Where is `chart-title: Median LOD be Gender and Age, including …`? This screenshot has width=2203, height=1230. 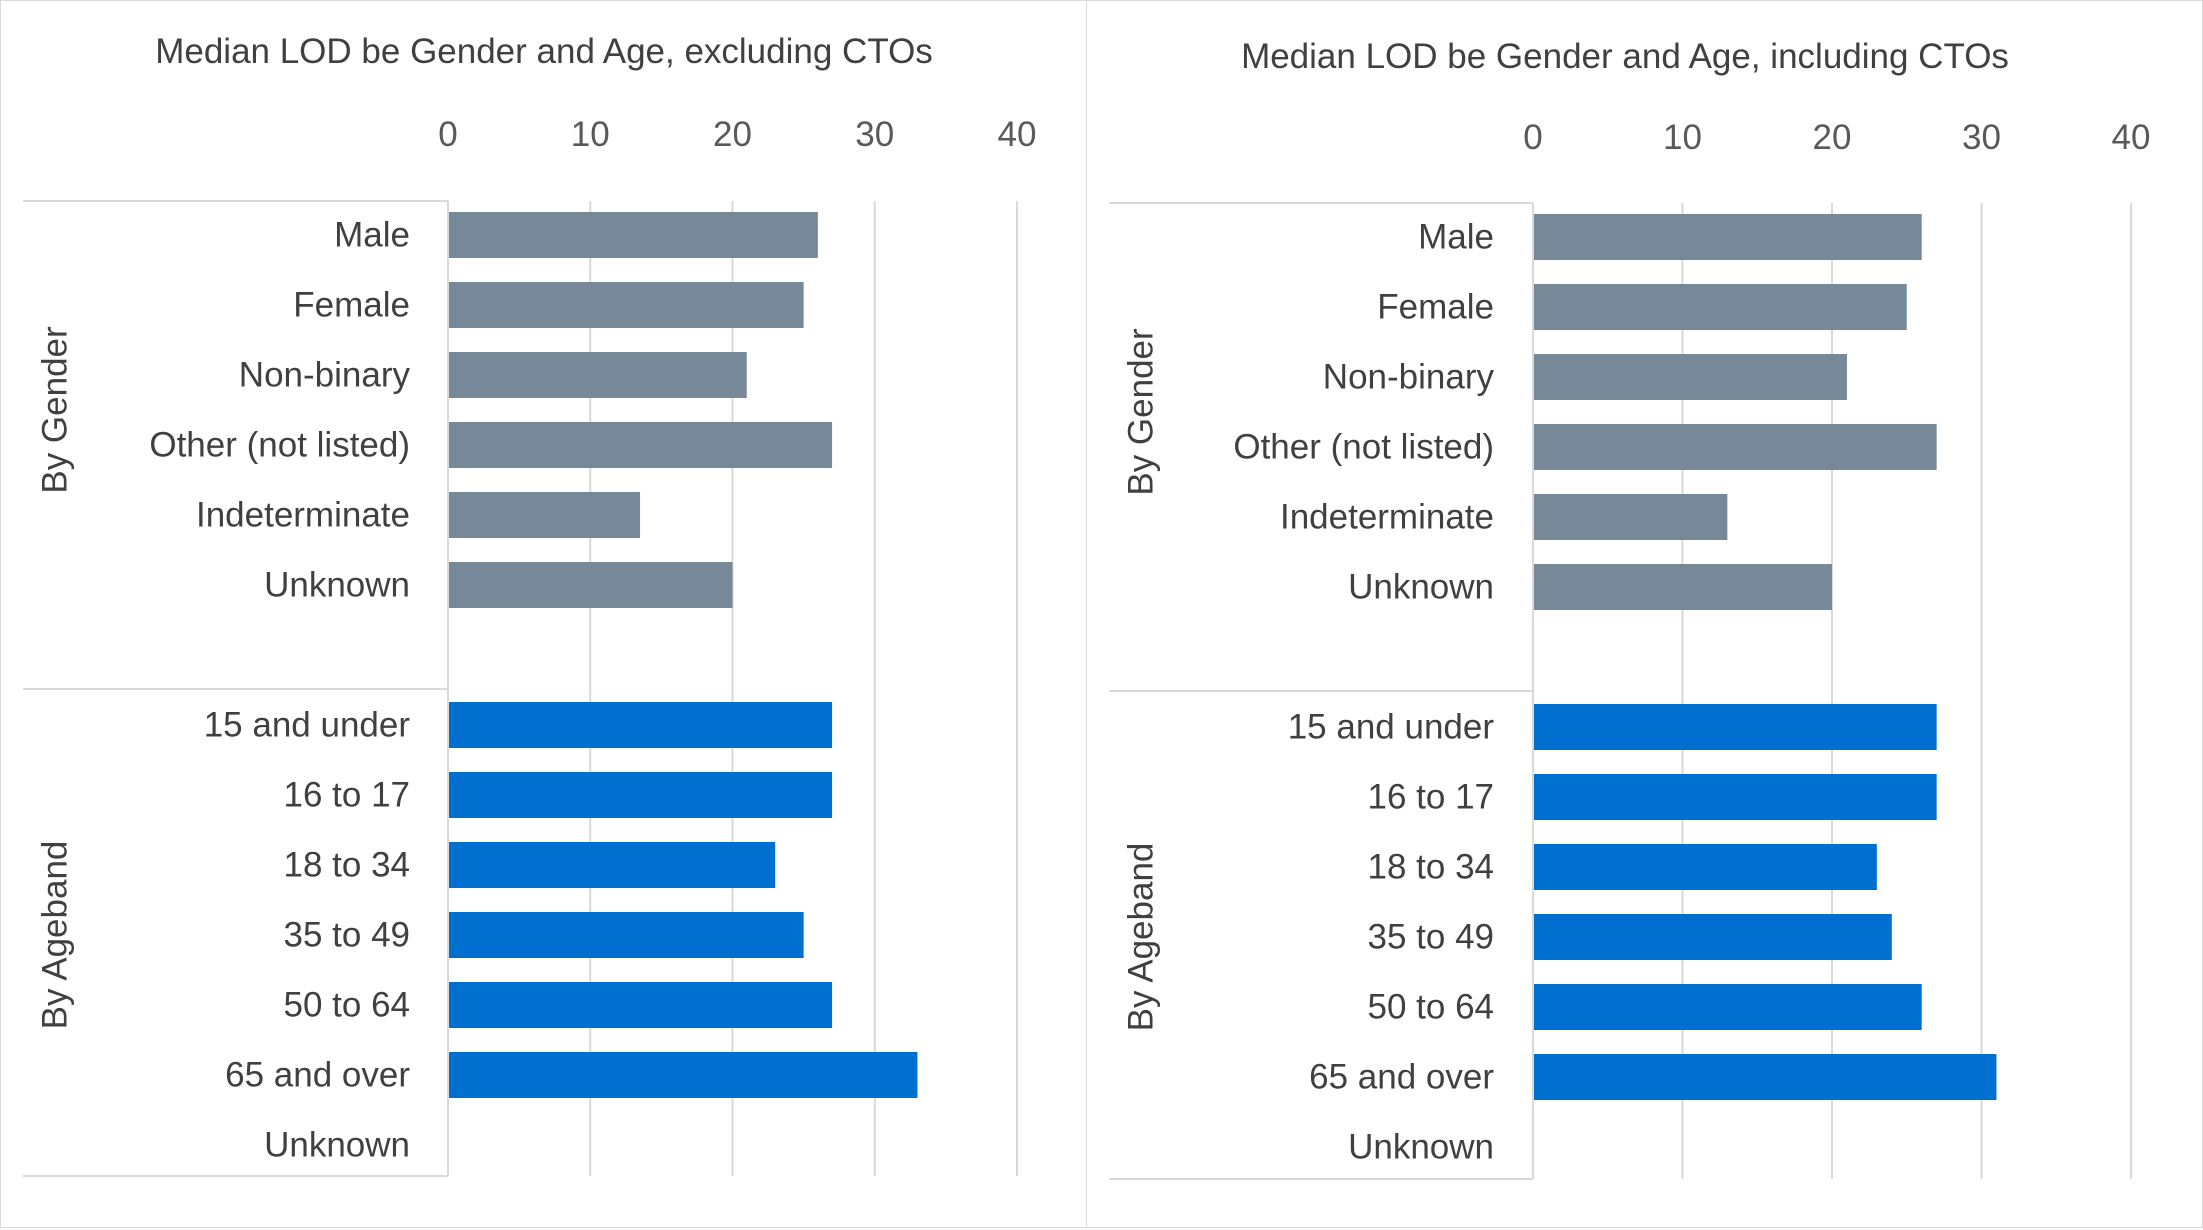 chart-title: Median LOD be Gender and Age, including … is located at coordinates (1625, 56).